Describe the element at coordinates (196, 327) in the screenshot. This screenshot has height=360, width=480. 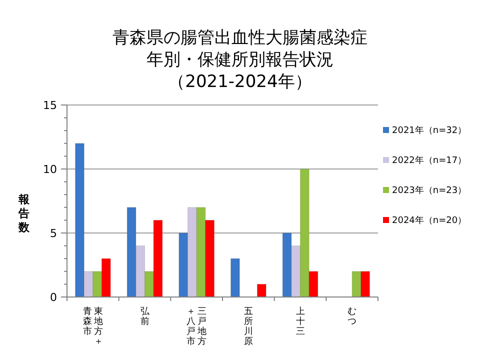
I see `category-label: 三戸地方＋八戸市` at that location.